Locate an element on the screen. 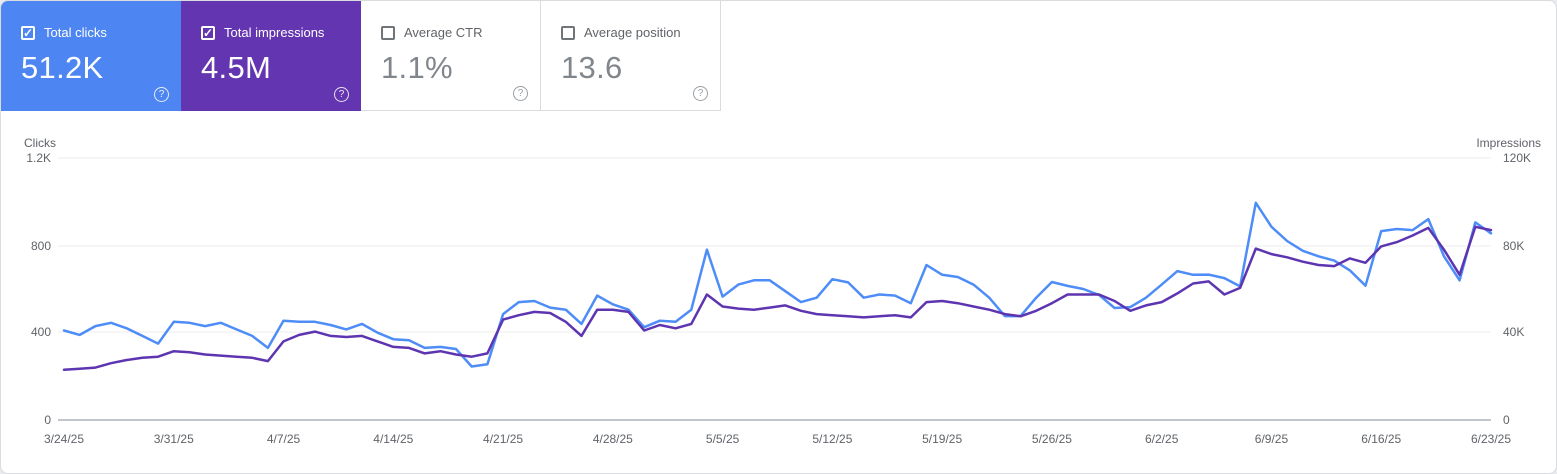 Image resolution: width=1557 pixels, height=474 pixels. metric-card-total-clicks: ✓ Total clicks 51.2K ? is located at coordinates (91, 56).